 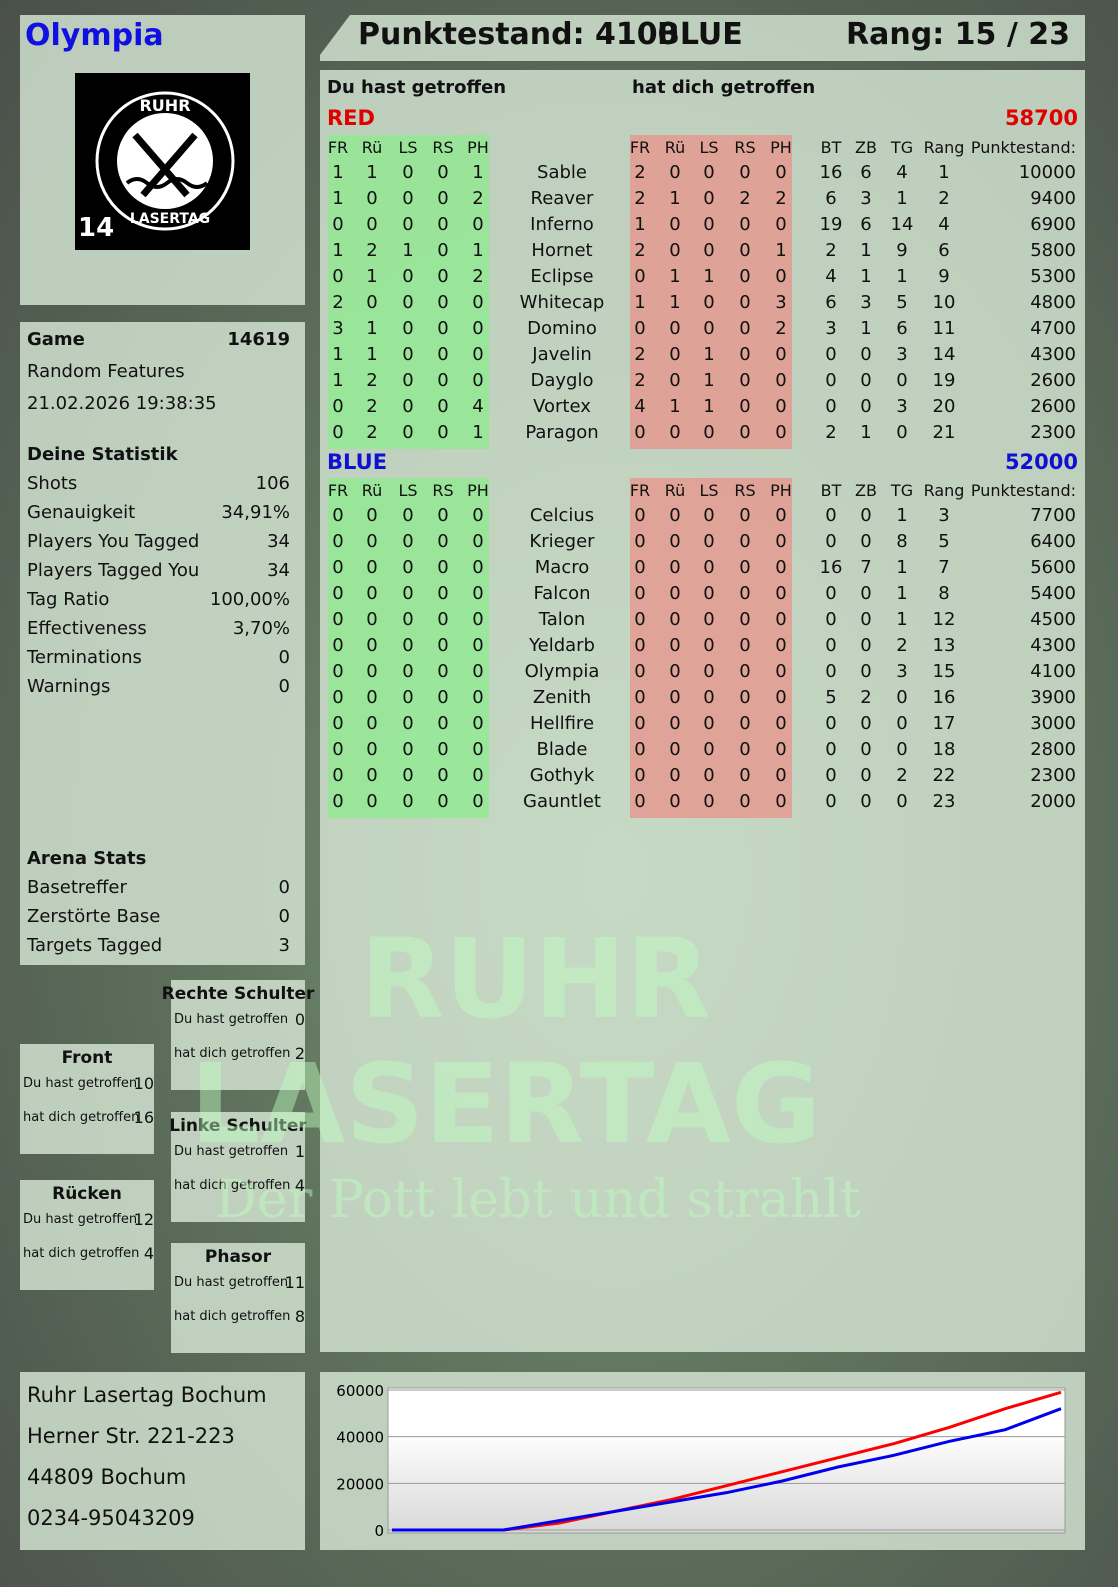 What do you see at coordinates (1053, 567) in the screenshot?
I see `stat-cell: 5600` at bounding box center [1053, 567].